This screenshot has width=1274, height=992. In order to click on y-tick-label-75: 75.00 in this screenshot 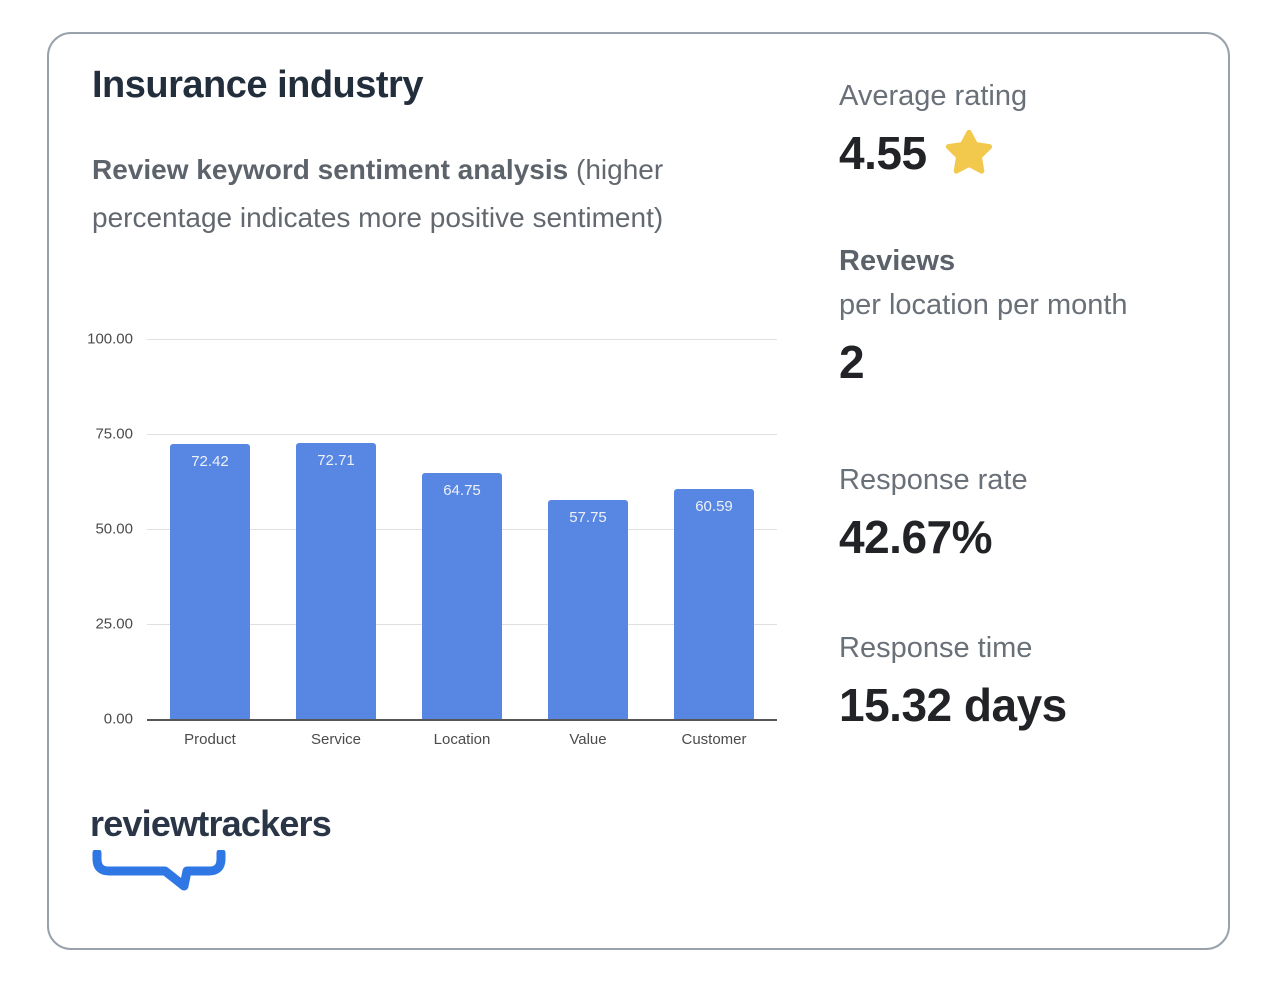, I will do `click(114, 434)`.